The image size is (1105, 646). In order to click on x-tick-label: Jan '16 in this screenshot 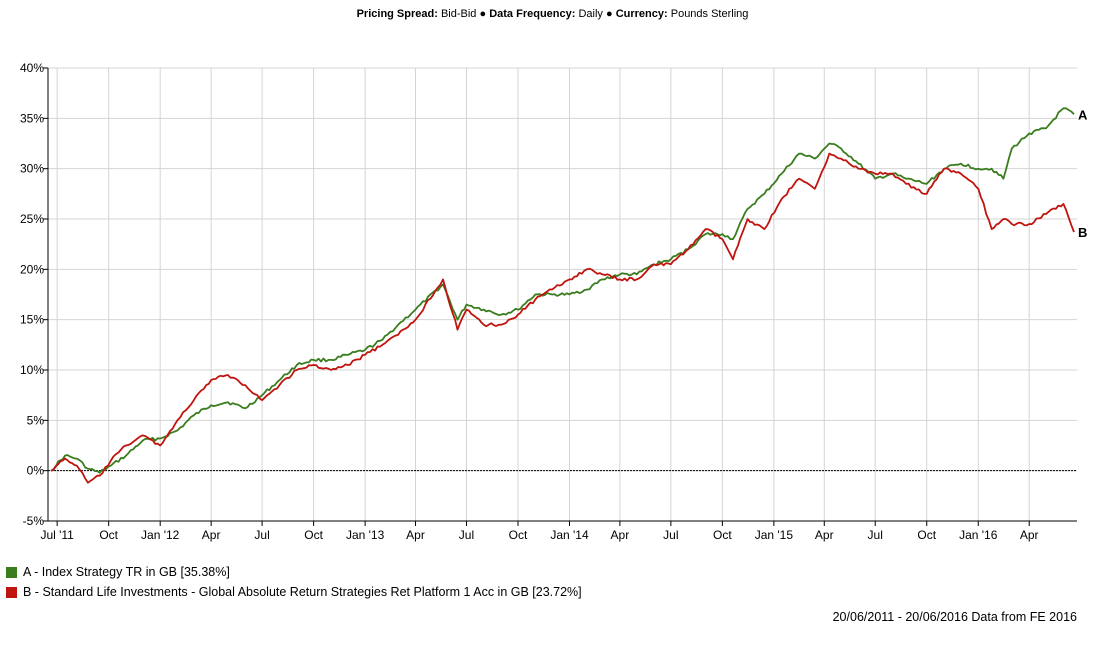, I will do `click(978, 535)`.